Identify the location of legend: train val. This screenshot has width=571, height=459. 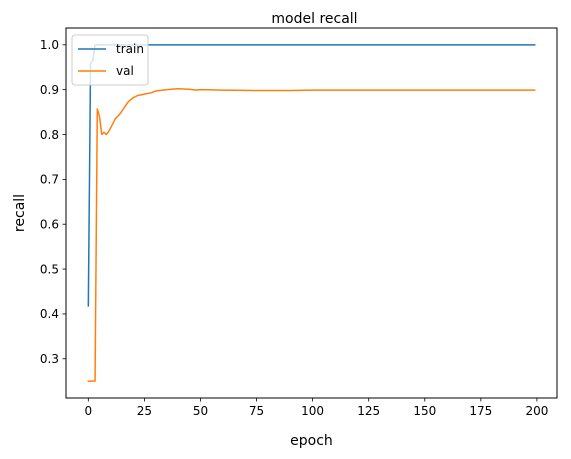
(110, 60).